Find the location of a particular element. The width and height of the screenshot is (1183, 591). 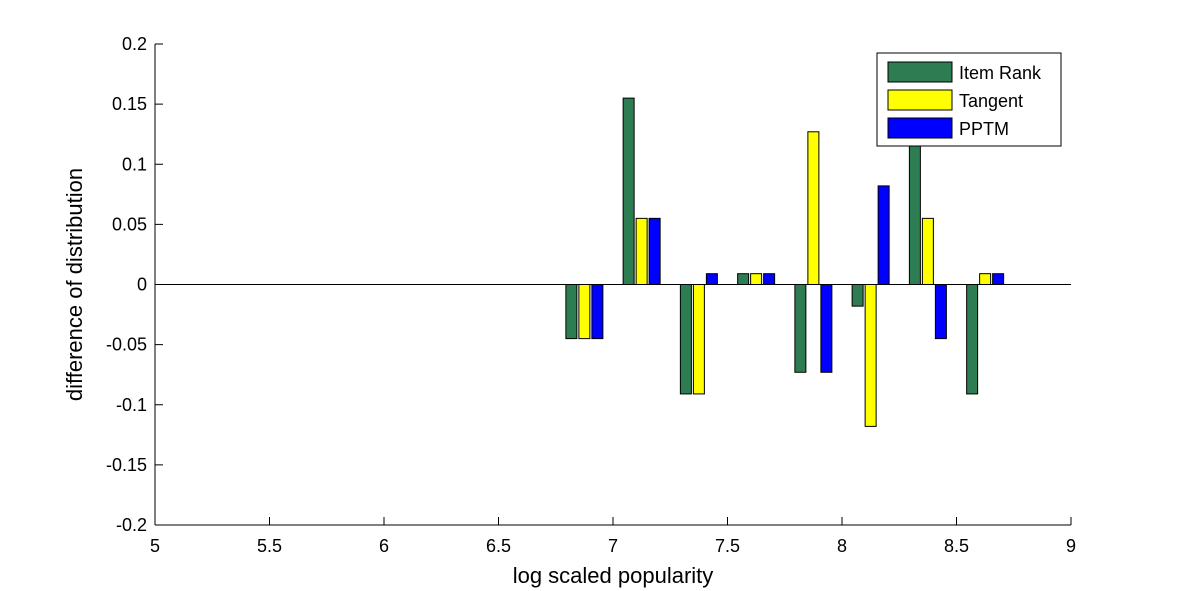

x-tick-label: 5.5 is located at coordinates (269, 546).